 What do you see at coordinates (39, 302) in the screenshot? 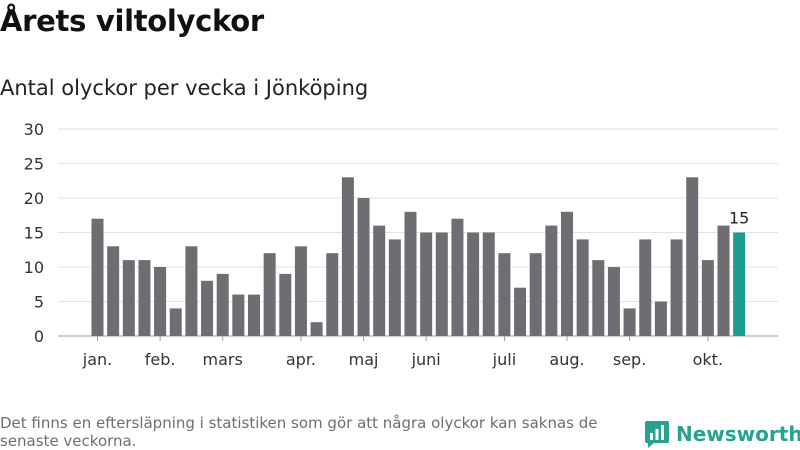
I see `y-tick-label: 5` at bounding box center [39, 302].